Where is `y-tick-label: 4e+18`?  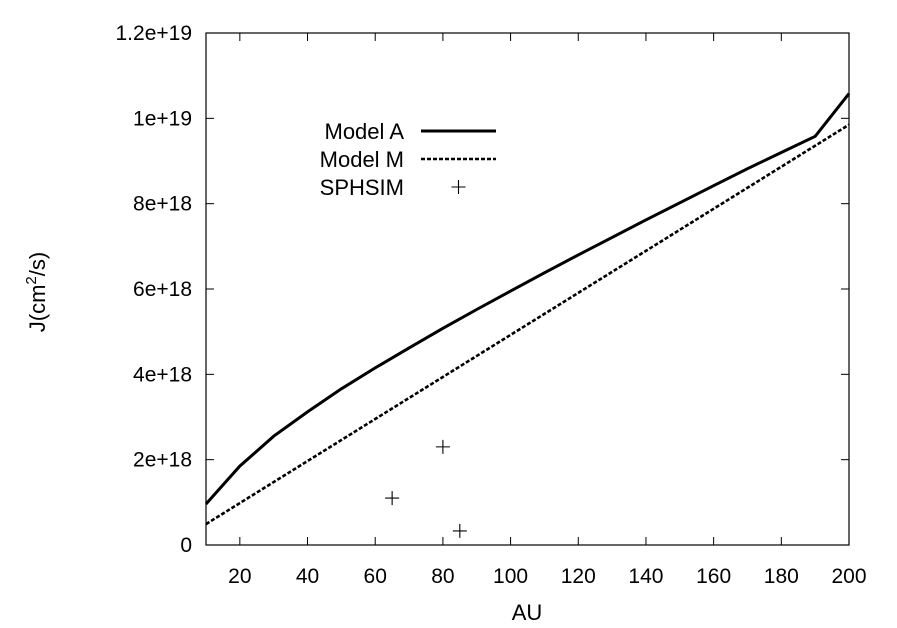 y-tick-label: 4e+18 is located at coordinates (162, 374).